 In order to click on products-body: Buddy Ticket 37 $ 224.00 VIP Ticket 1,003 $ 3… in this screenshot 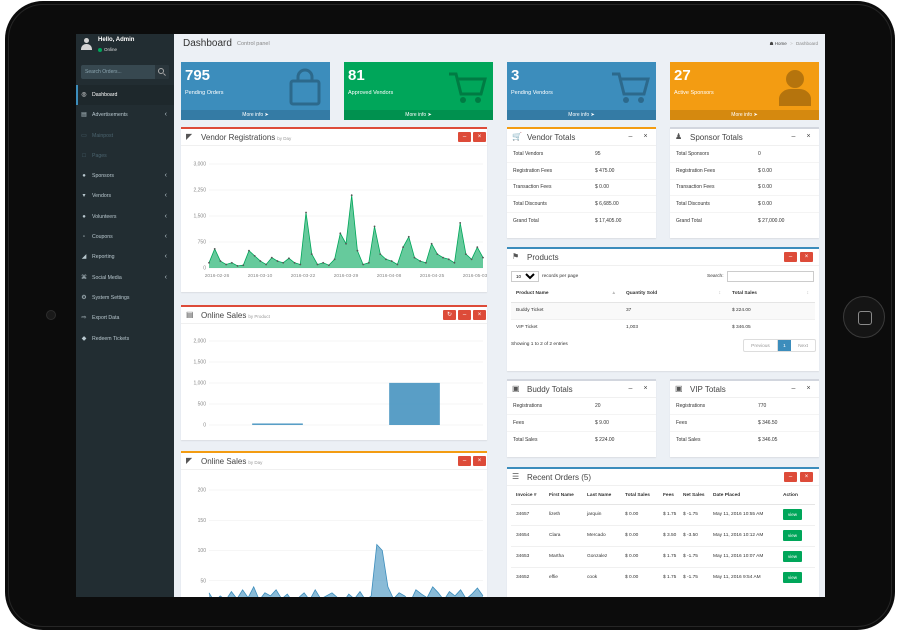, I will do `click(663, 318)`.